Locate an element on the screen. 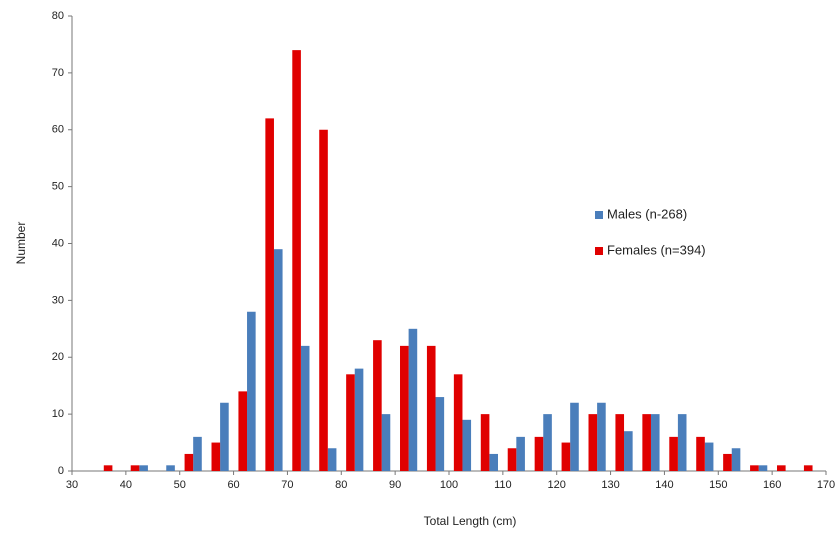  legend-label: Males (n-268) is located at coordinates (647, 213).